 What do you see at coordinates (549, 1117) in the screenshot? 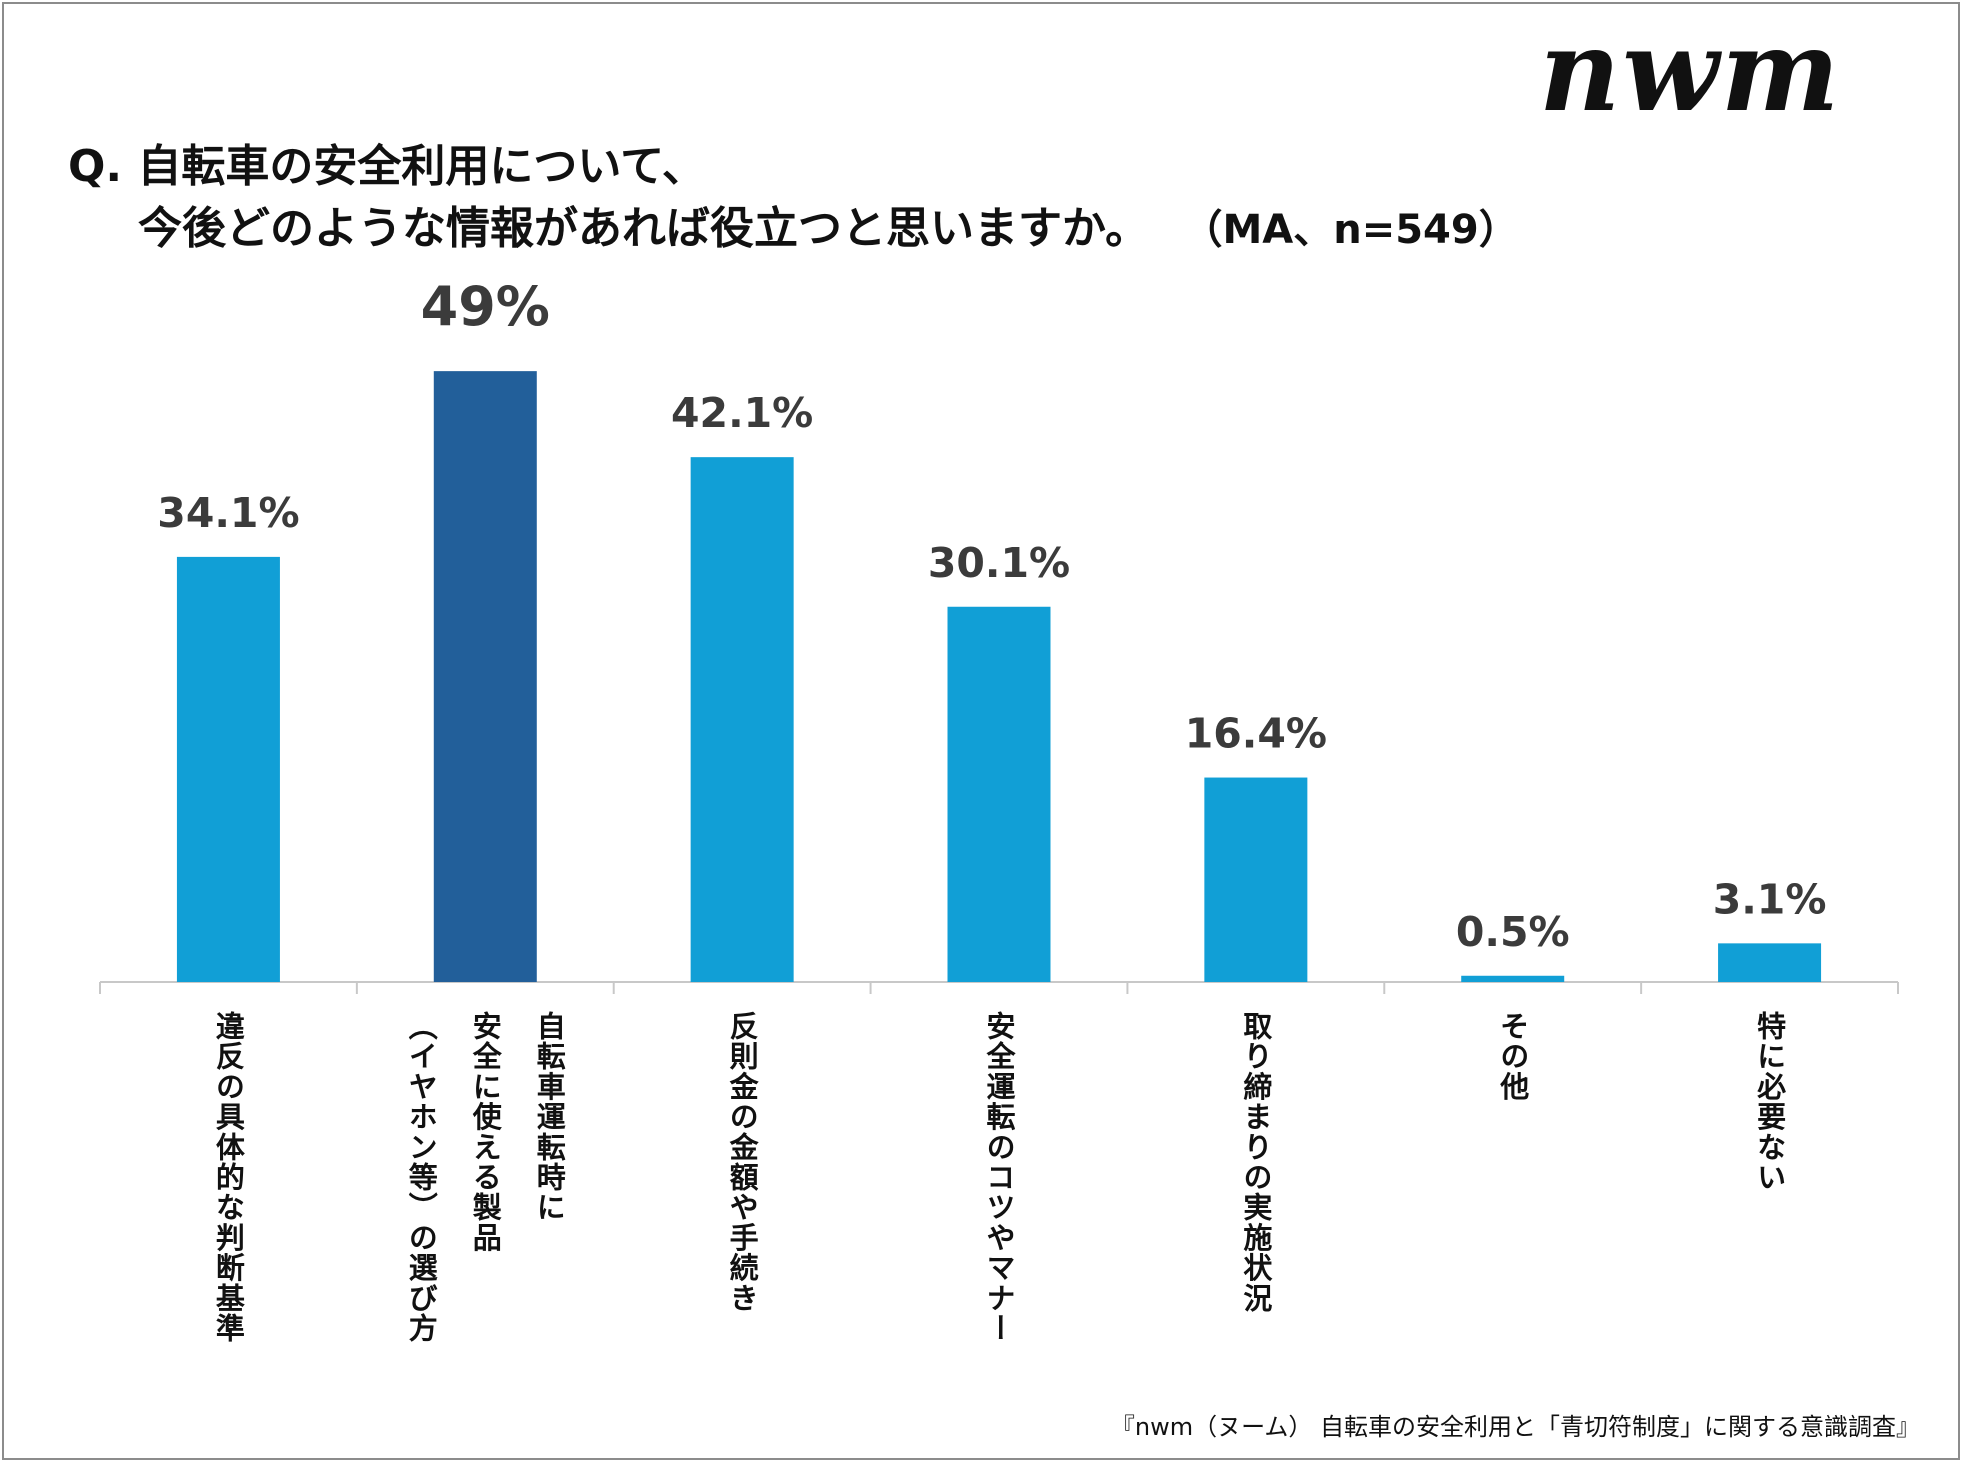
I see `category-label-2-1: 自転車運転時に` at bounding box center [549, 1117].